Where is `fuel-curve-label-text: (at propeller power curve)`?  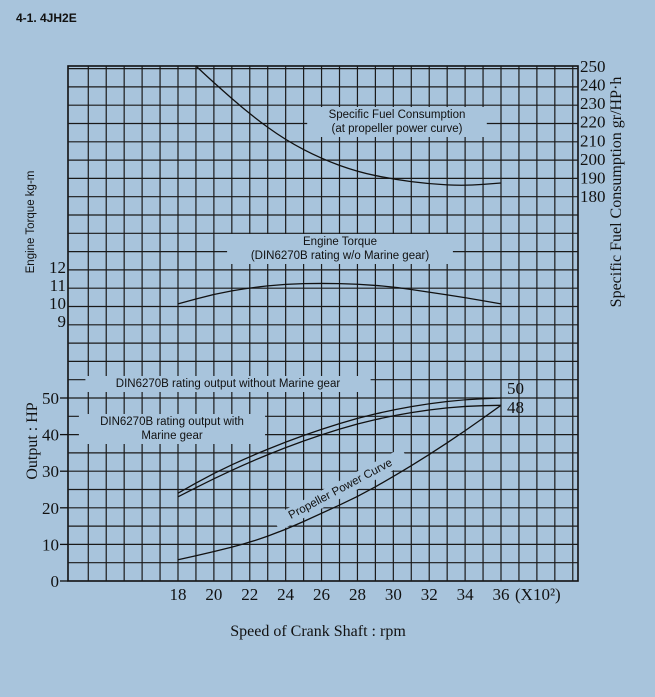
fuel-curve-label-text: (at propeller power curve) is located at coordinates (396, 129).